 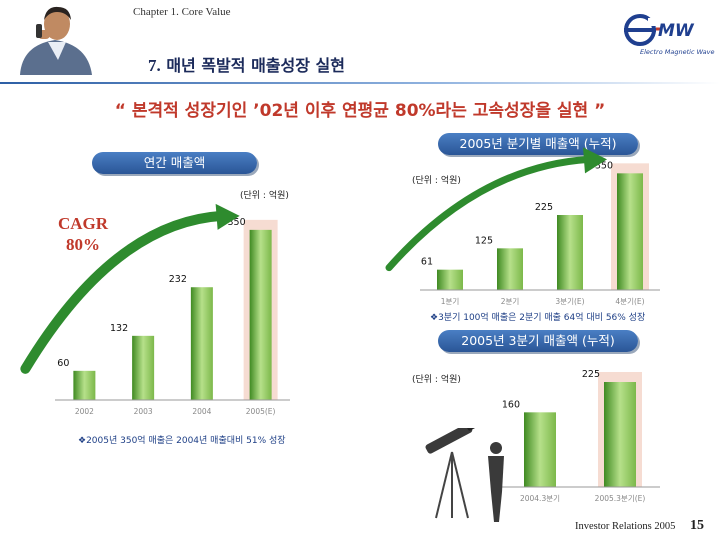 What do you see at coordinates (436, 380) in the screenshot?
I see `q3-unit: (단위 : 억원)` at bounding box center [436, 380].